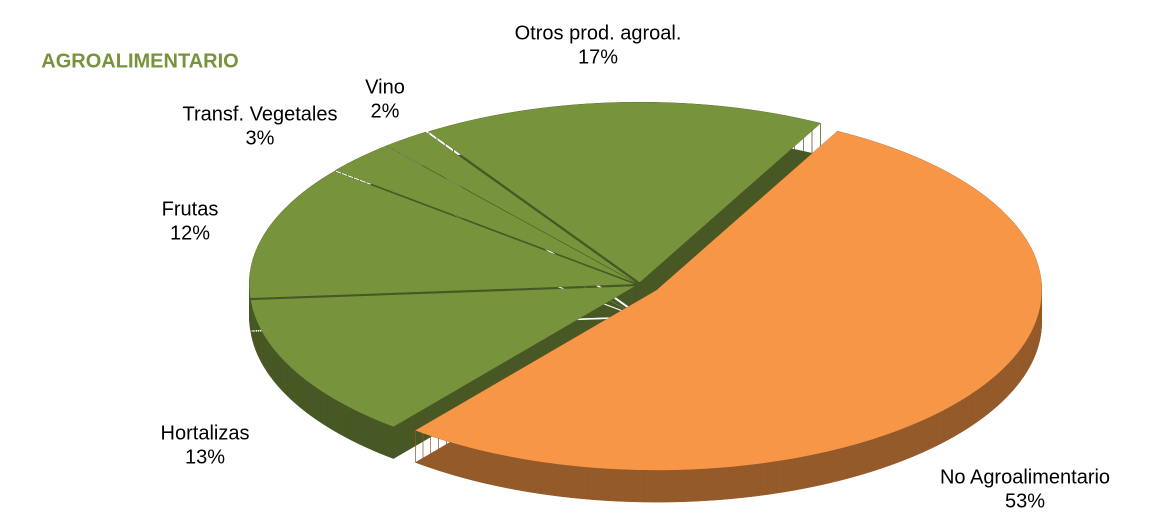 The image size is (1151, 519). What do you see at coordinates (1025, 501) in the screenshot?
I see `slice-value-label: 53%` at bounding box center [1025, 501].